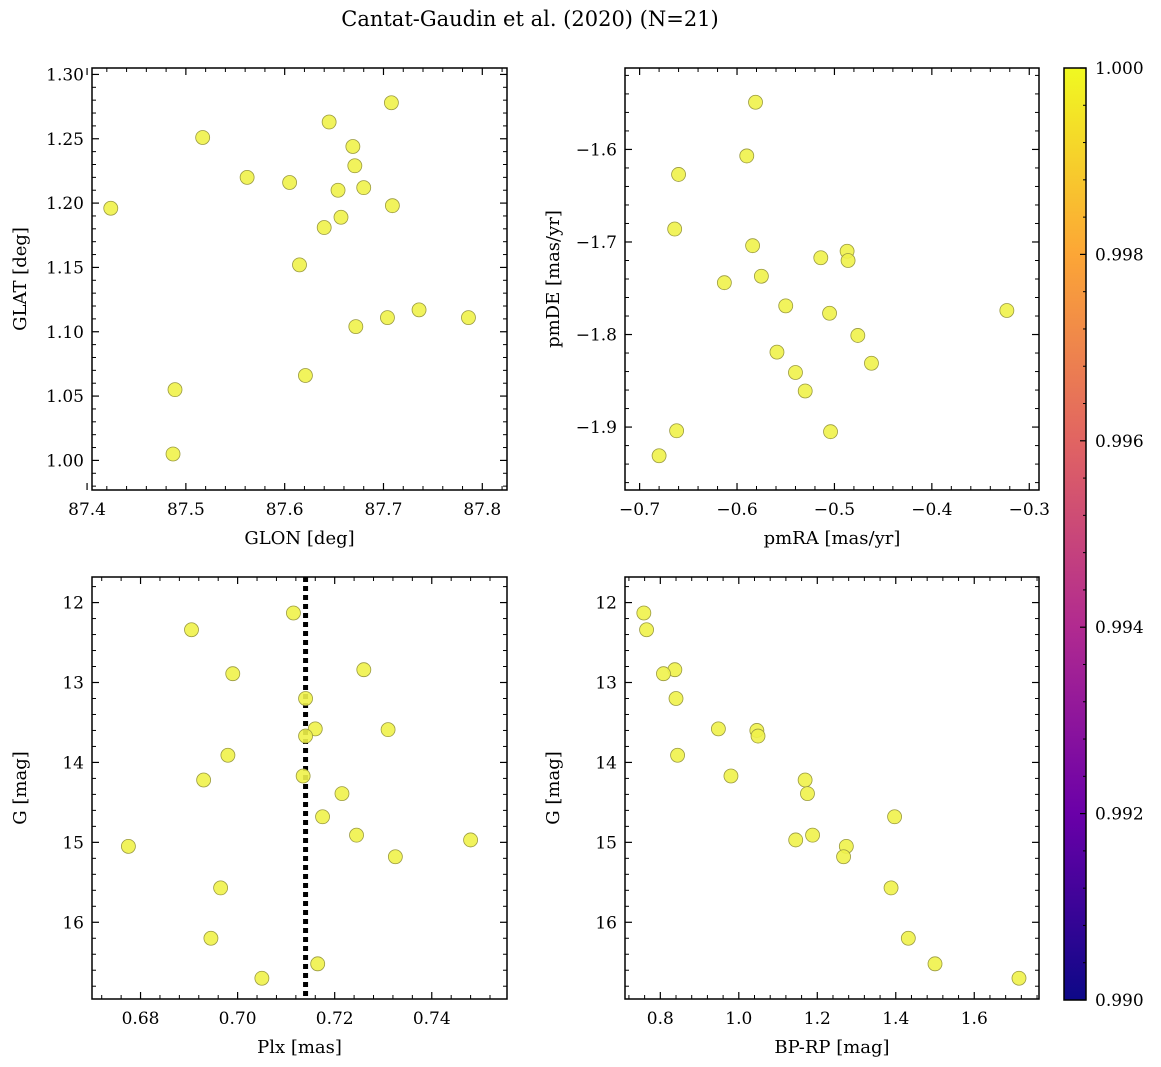 This screenshot has height=1067, width=1161. Describe the element at coordinates (596, 428) in the screenshot. I see `y-tick-label: −1.9` at that location.